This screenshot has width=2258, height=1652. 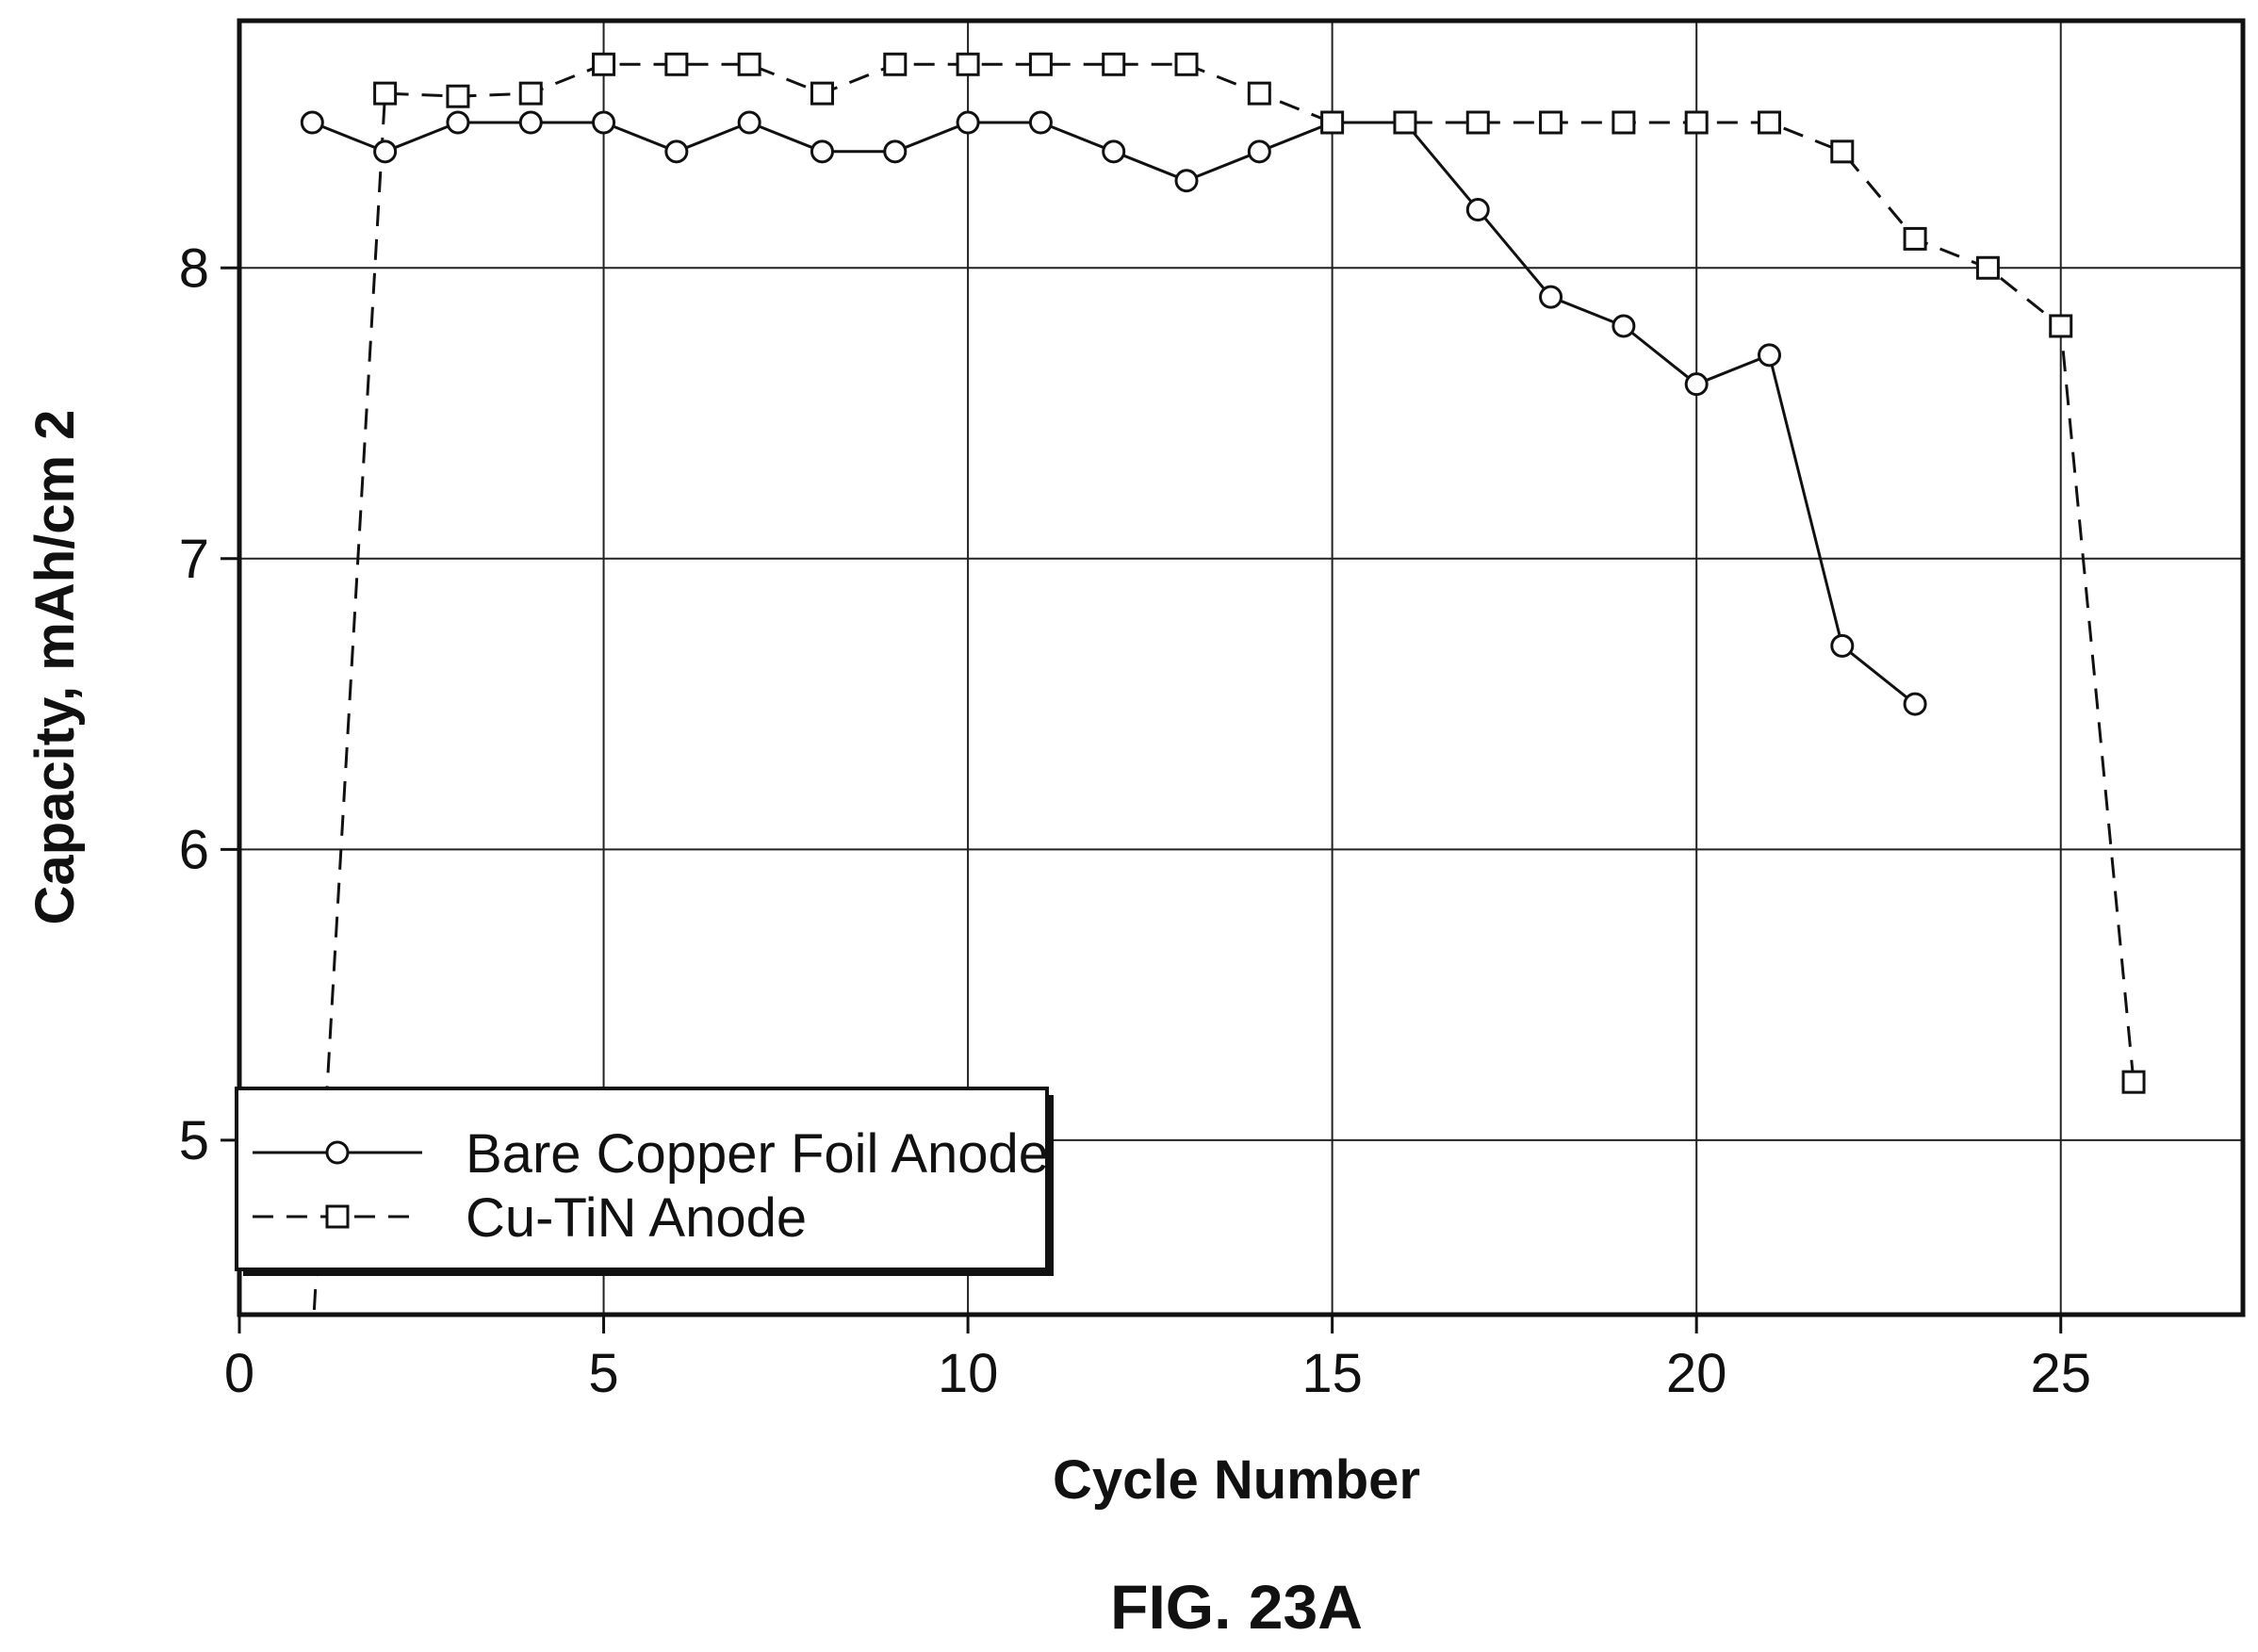 I want to click on legend: Bare Copper Foil Anode Cu-TiN Anode, so click(x=644, y=1181).